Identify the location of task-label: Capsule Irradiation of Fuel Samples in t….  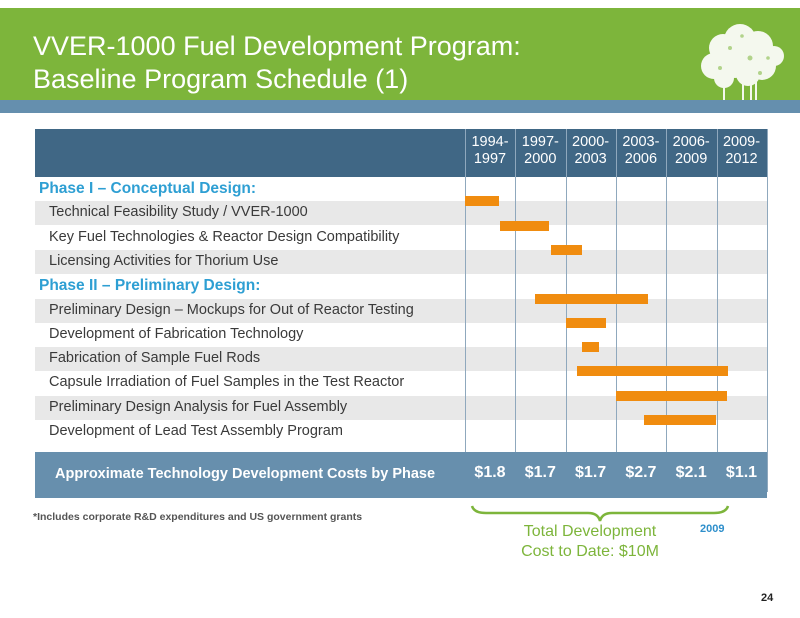
(227, 382).